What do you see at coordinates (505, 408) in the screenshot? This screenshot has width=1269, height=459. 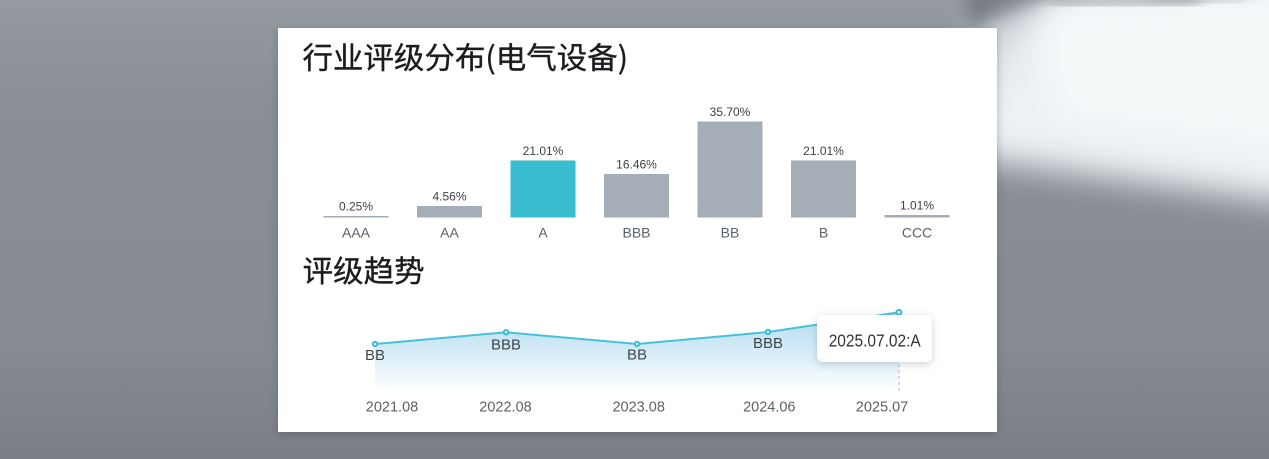 I see `svg-text: 2022.08` at bounding box center [505, 408].